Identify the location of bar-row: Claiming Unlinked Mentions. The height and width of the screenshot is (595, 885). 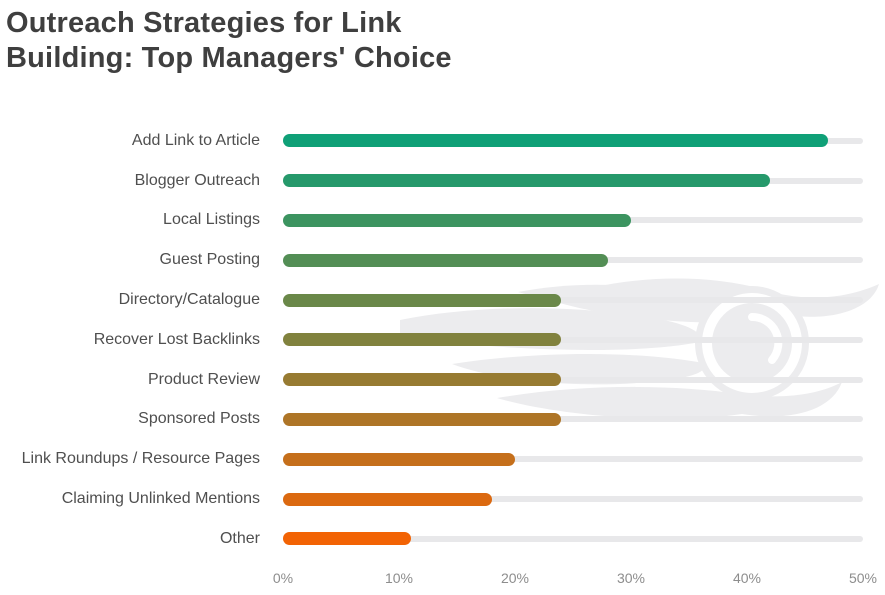
(442, 499).